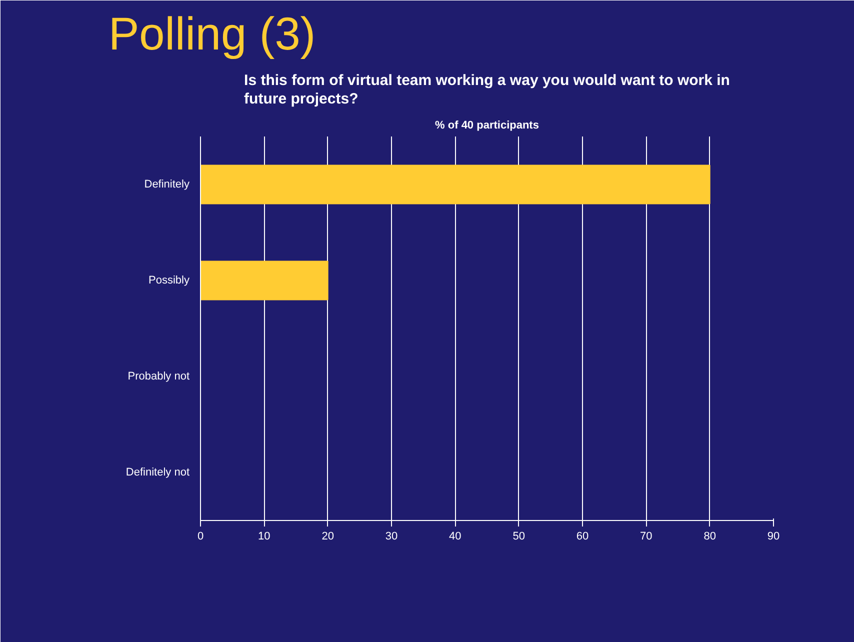  I want to click on text: % of 40 participants, so click(487, 126).